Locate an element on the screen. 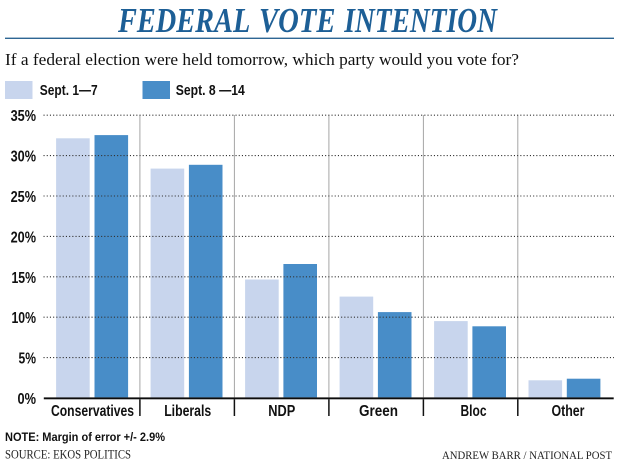 This screenshot has height=465, width=620. svg-text: 20% is located at coordinates (23, 237).